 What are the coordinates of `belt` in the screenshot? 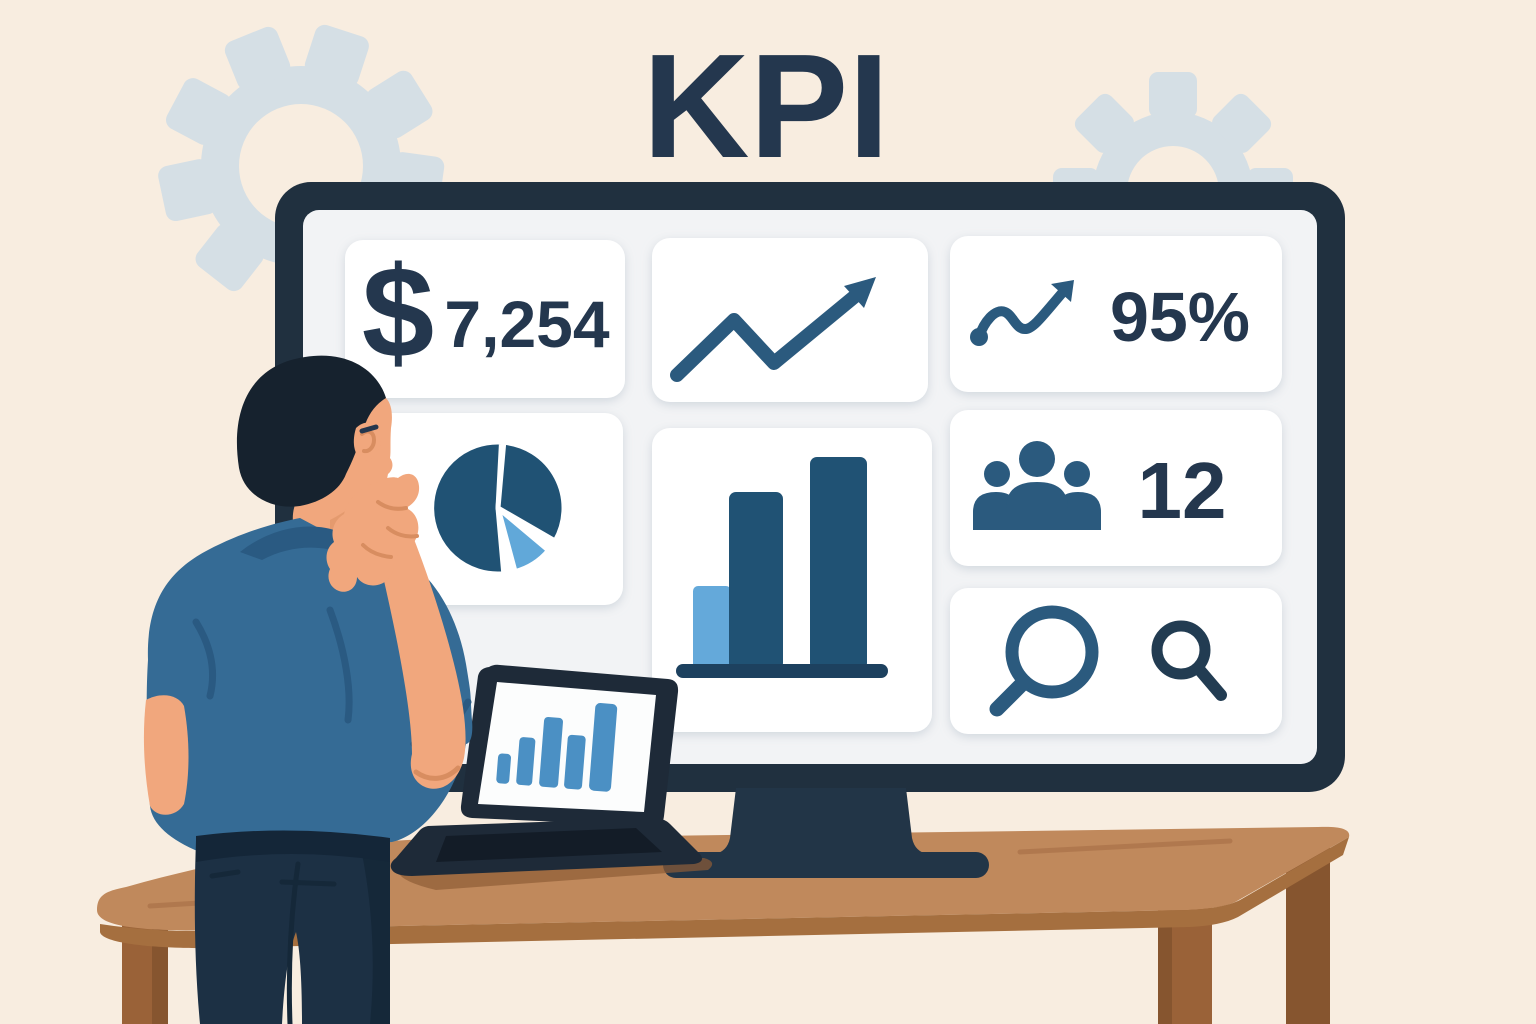 It's located at (293, 846).